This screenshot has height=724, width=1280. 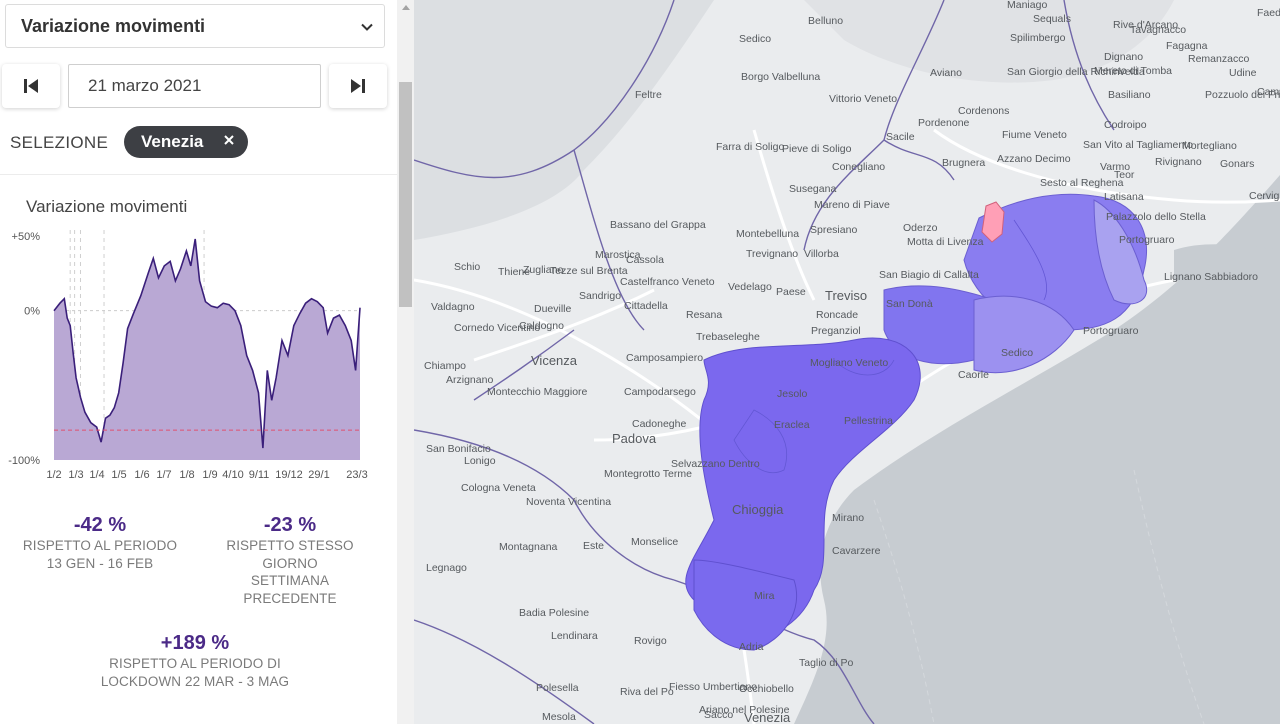 I want to click on map-place-label: Rivignano, so click(x=1178, y=162).